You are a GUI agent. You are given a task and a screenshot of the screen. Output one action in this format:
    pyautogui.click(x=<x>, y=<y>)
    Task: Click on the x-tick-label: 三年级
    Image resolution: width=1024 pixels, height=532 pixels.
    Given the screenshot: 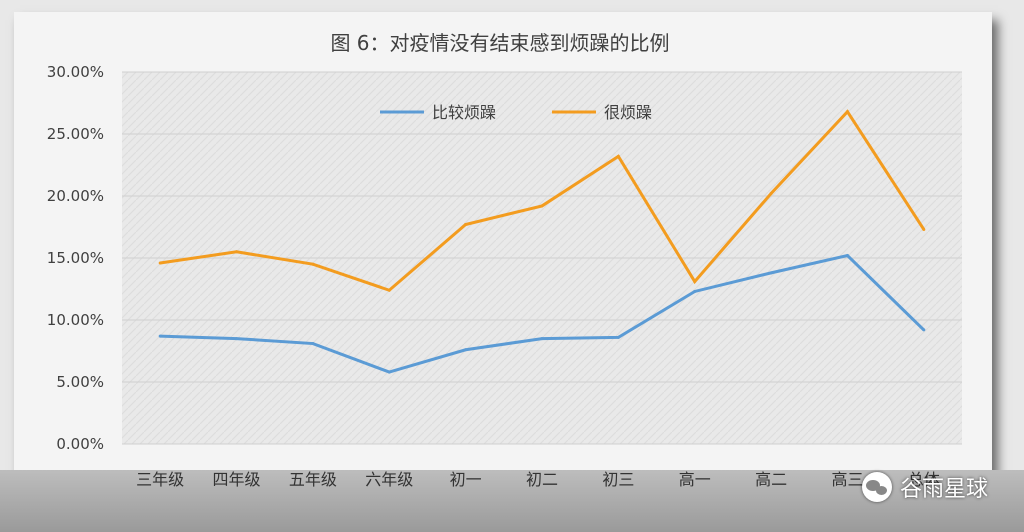 What is the action you would take?
    pyautogui.click(x=160, y=479)
    